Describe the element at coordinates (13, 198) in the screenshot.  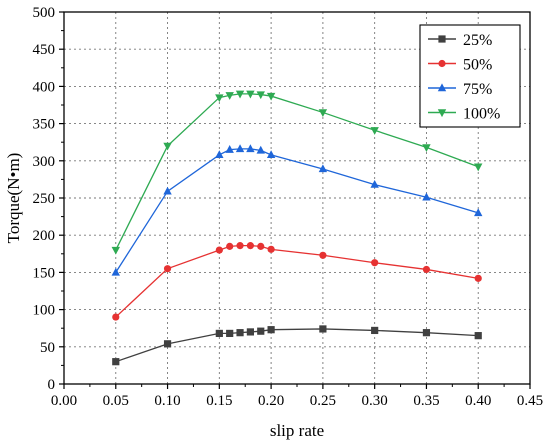
I see `y-axis-title: Torque(N•m)` at that location.